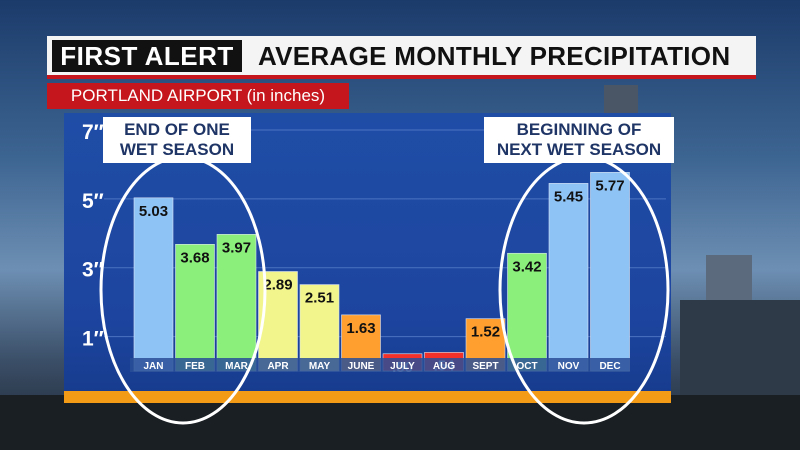 The image size is (800, 450). Describe the element at coordinates (527, 312) in the screenshot. I see `bar-oct` at that location.